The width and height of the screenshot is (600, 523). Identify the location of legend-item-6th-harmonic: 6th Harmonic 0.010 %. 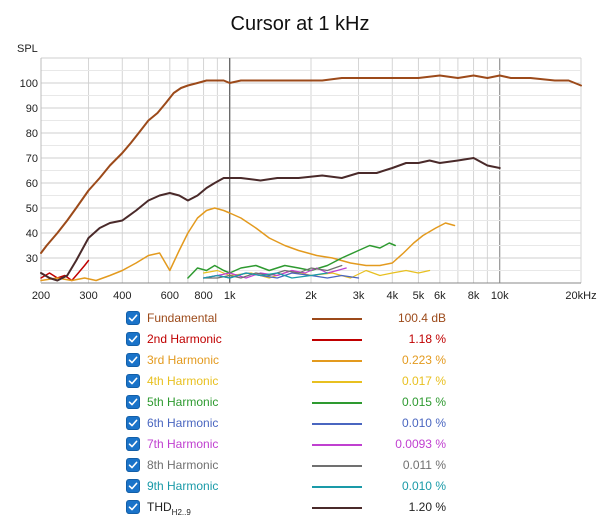
(356, 424).